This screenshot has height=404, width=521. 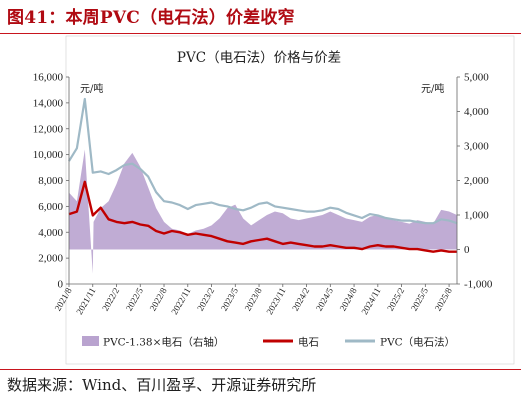 I want to click on legend: PVC-1.38×电石（右轴） 电石 PVC（电石法）, so click(x=268, y=342).